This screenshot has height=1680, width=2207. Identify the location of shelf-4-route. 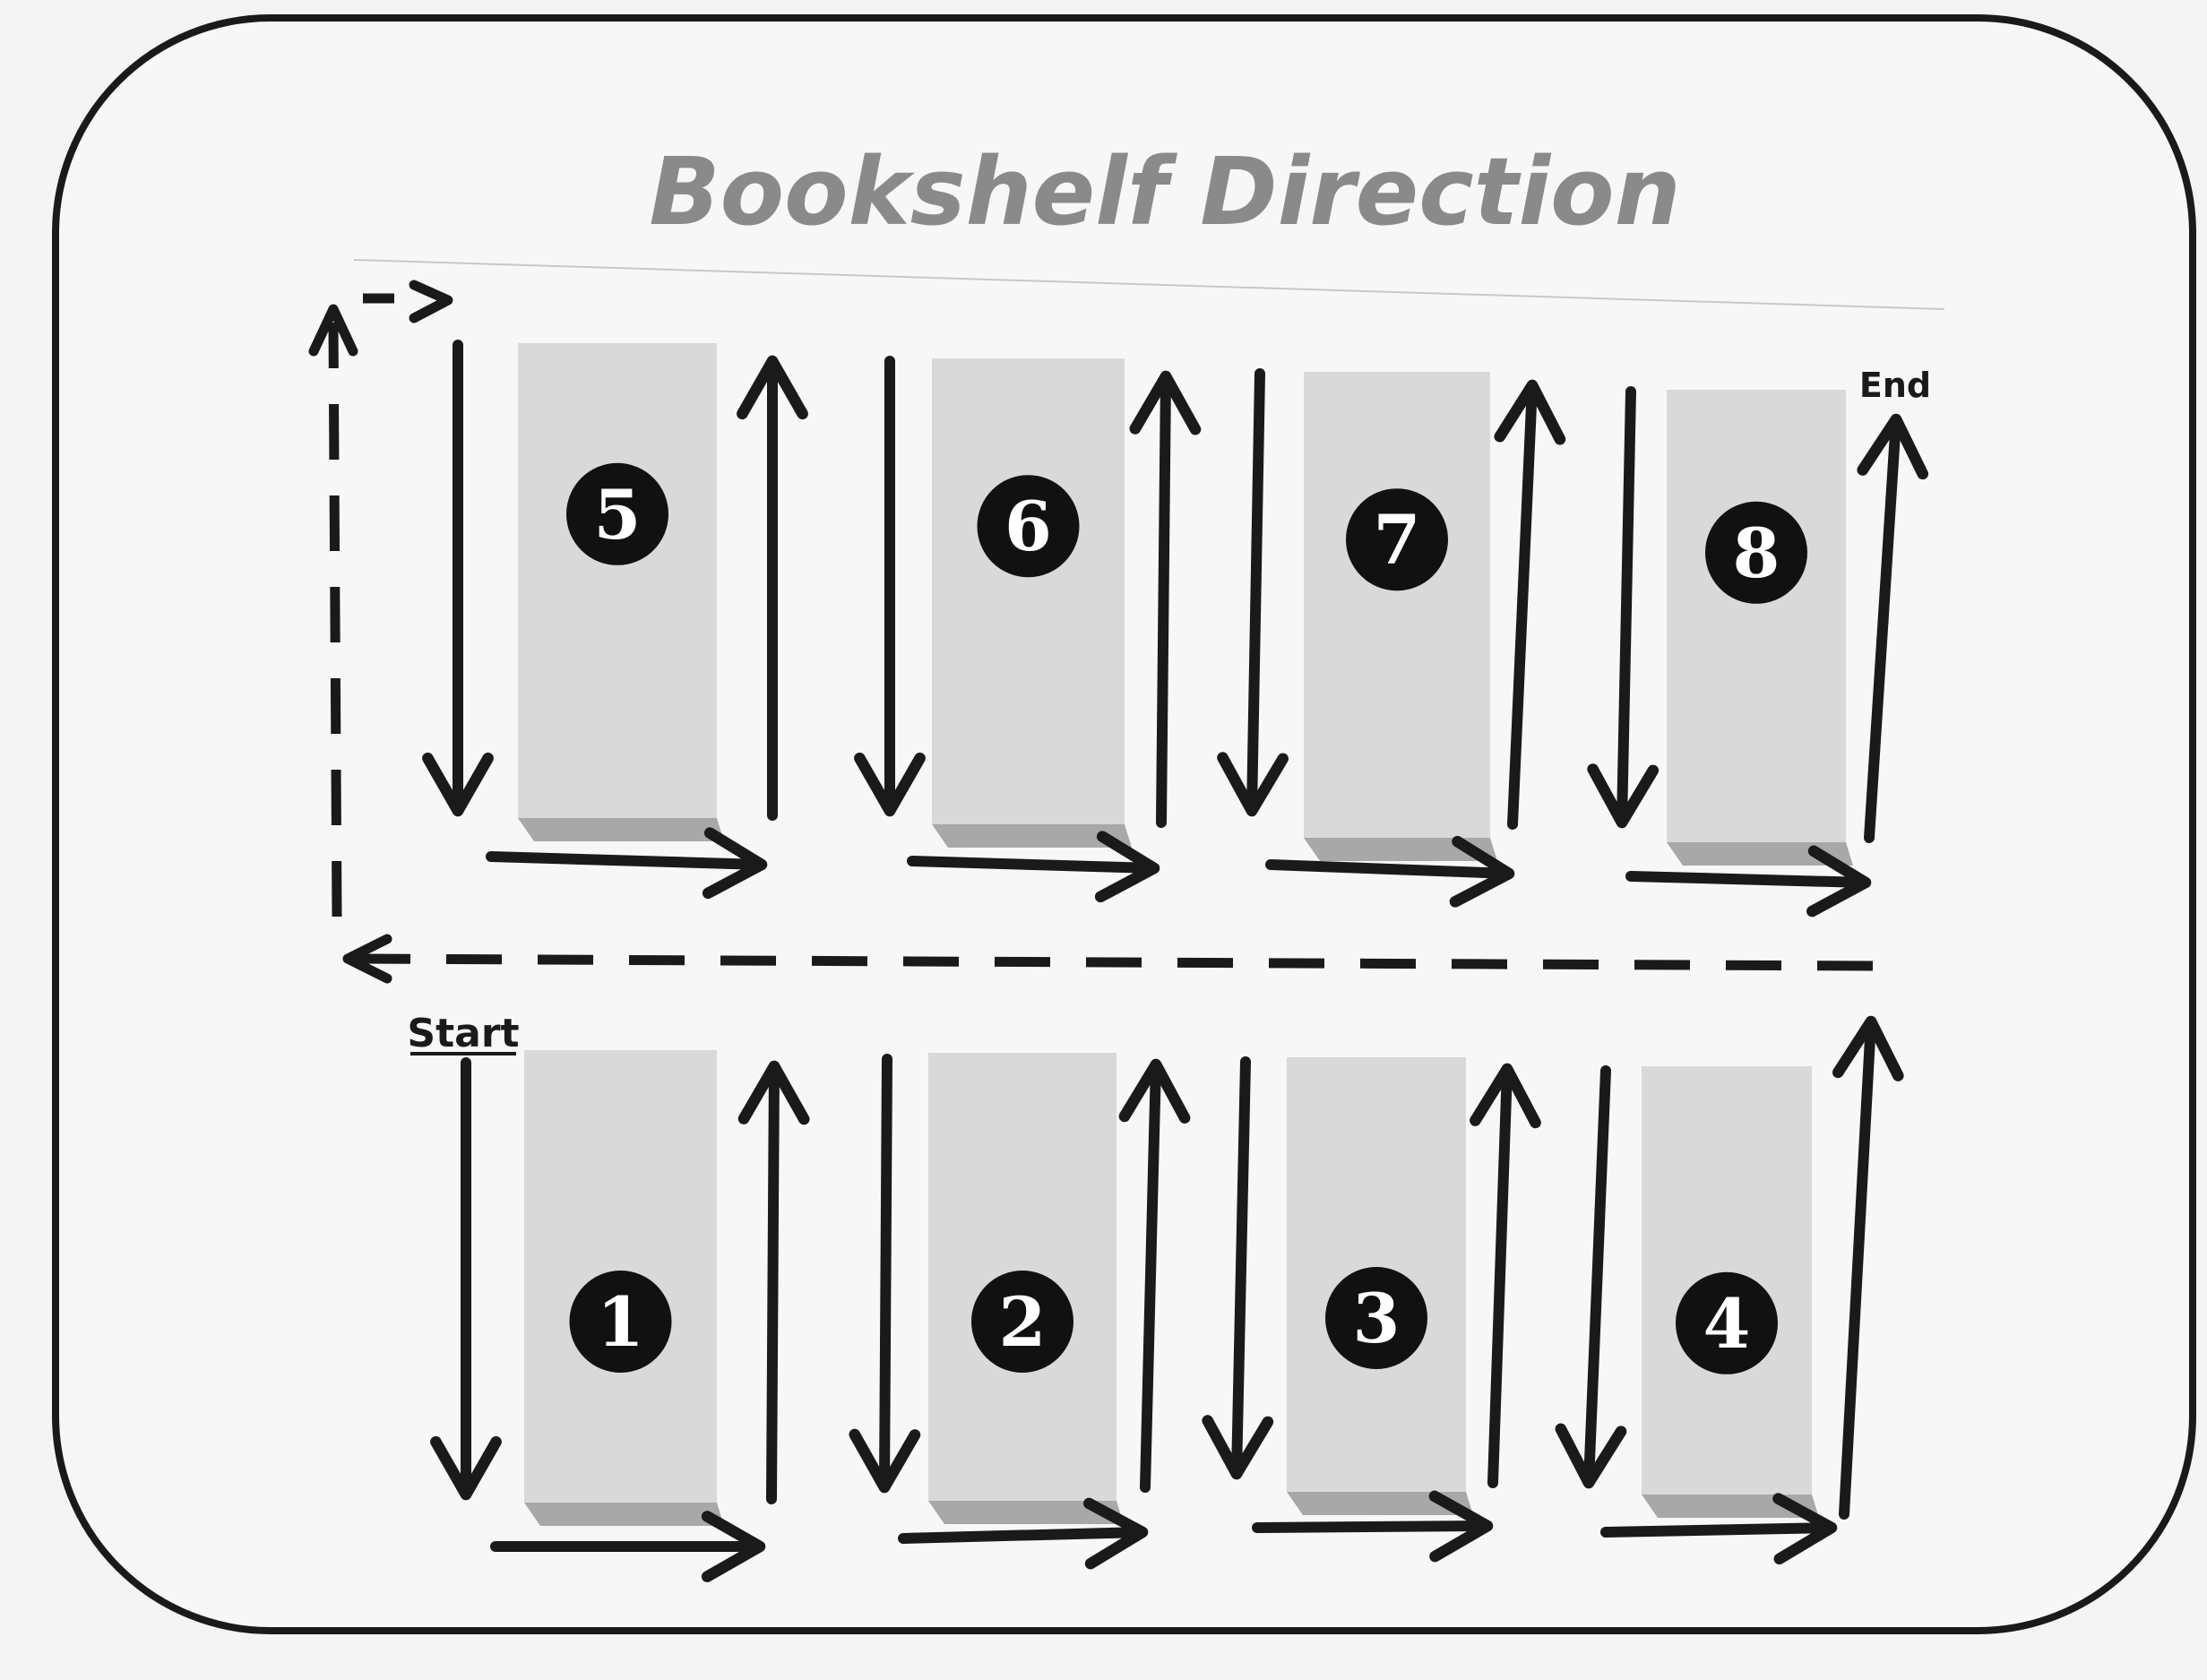
(1730, 1290).